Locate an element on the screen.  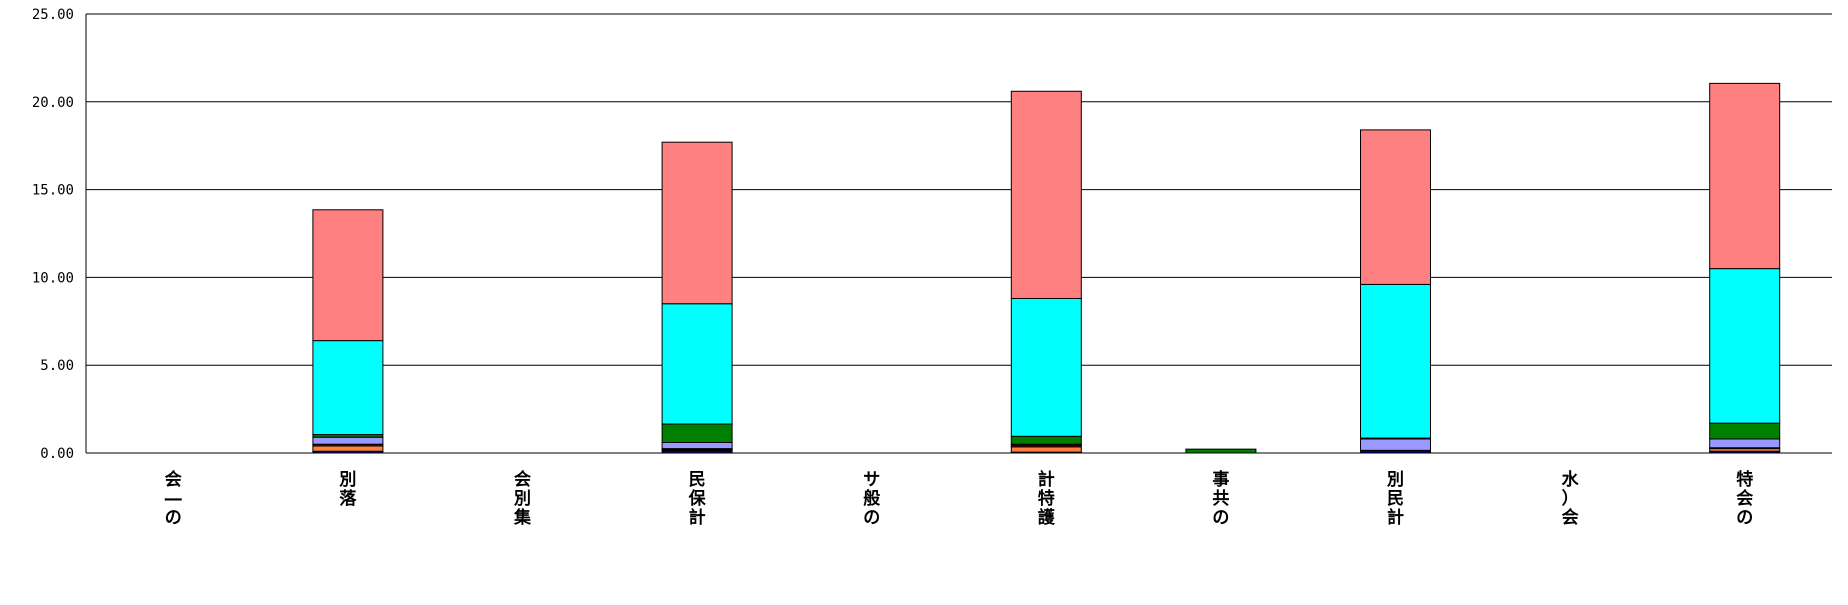
x-tick-label: 会―の is located at coordinates (173, 498).